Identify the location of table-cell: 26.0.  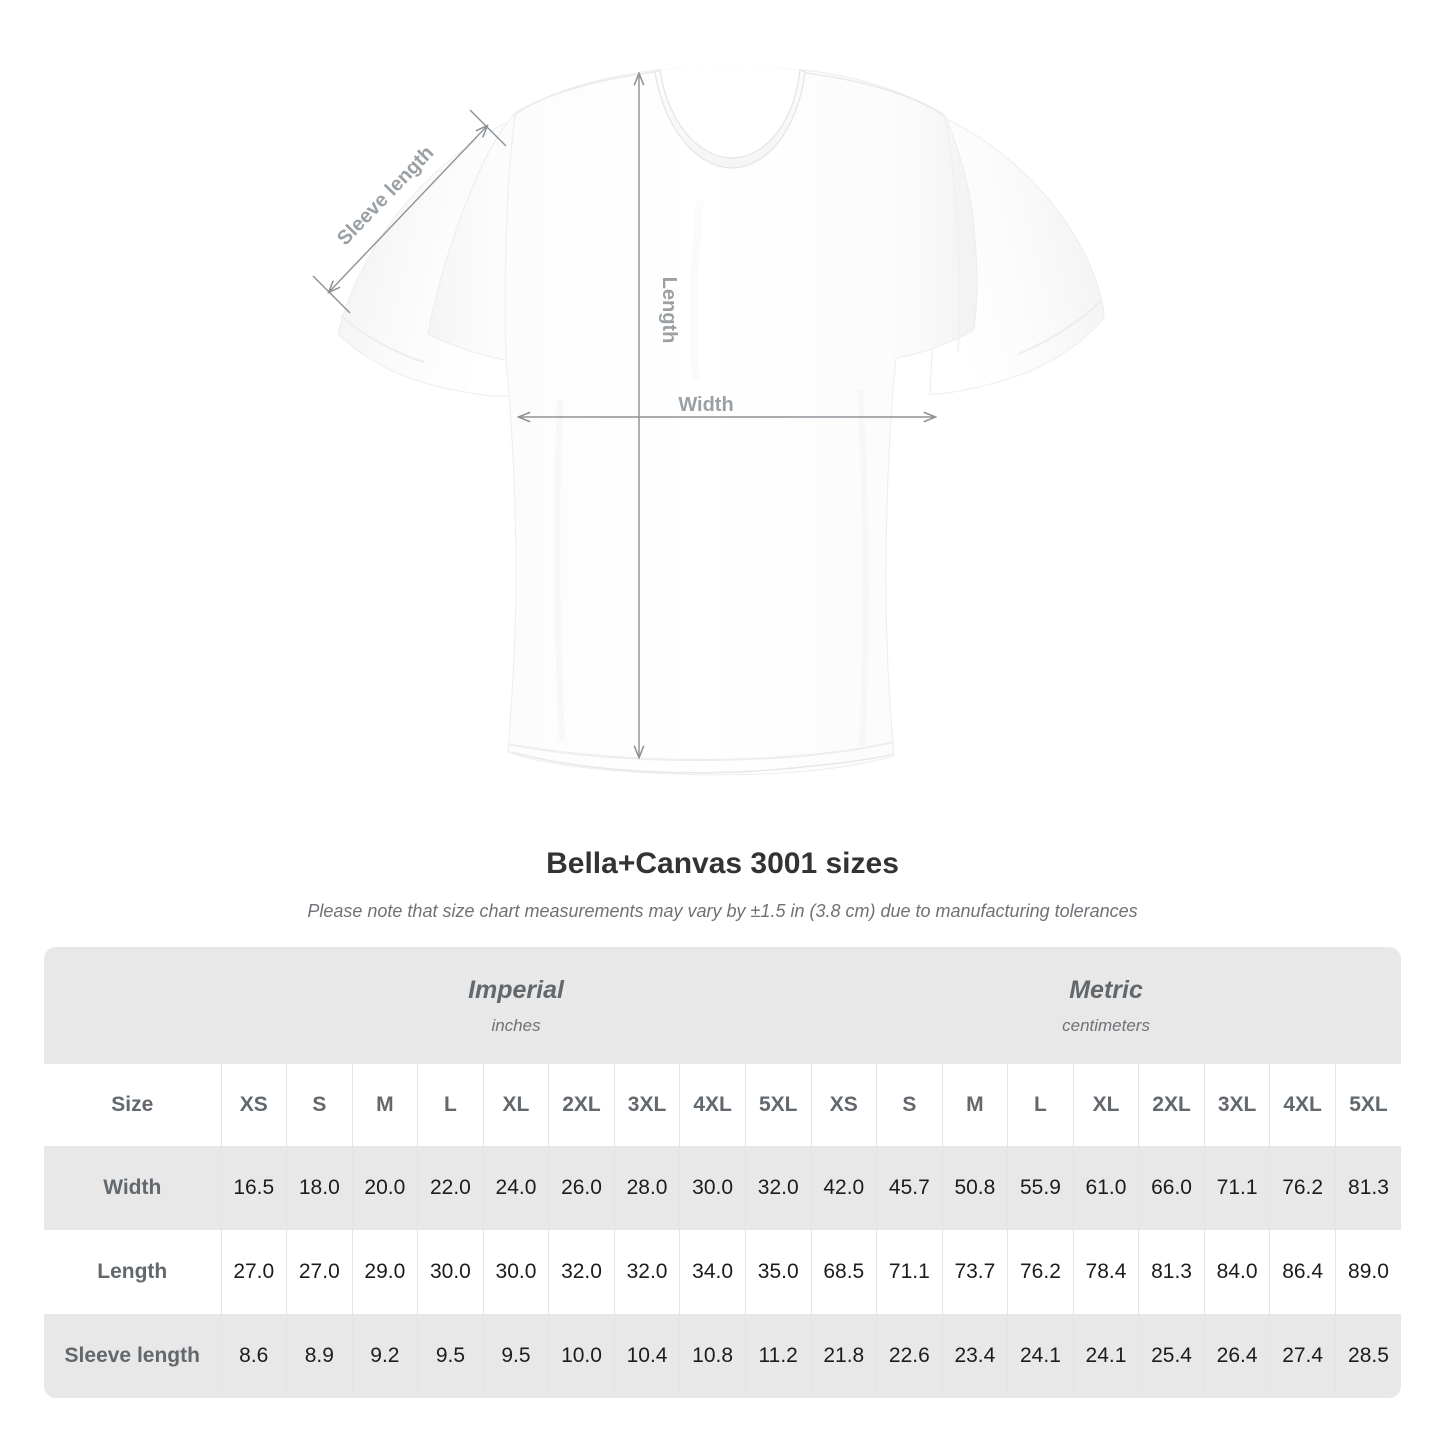
(581, 1188).